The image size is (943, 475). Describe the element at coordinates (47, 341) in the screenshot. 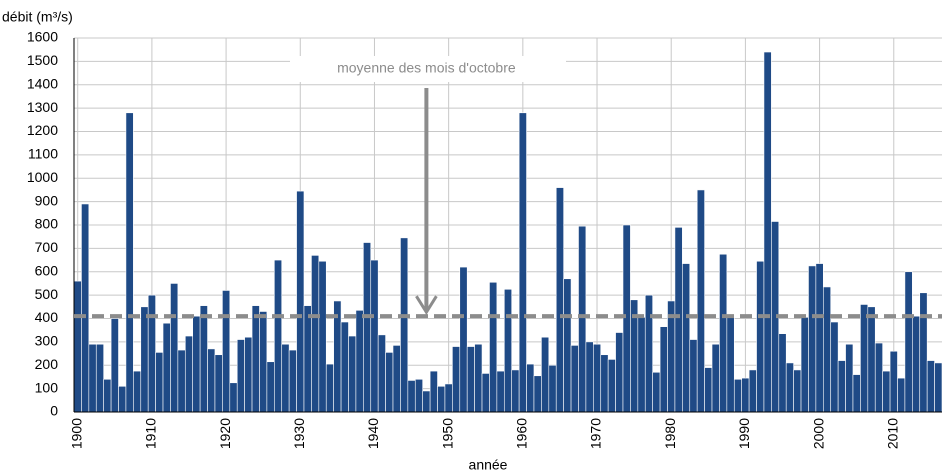

I see `y-tick-label: 300` at that location.